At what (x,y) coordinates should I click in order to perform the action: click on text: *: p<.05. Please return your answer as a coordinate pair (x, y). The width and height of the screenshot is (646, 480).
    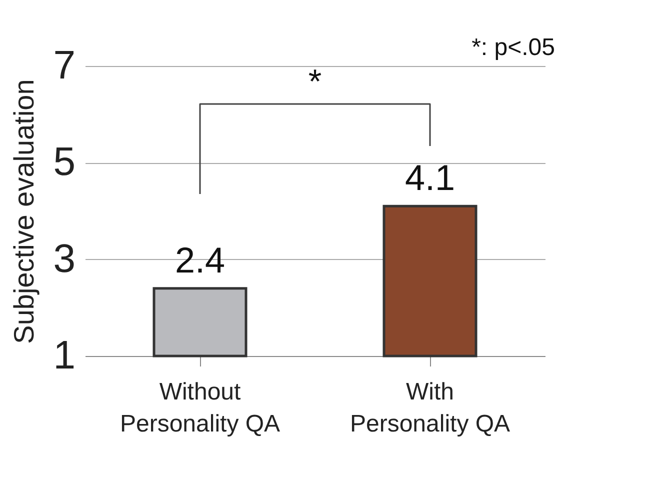
    Looking at the image, I should click on (513, 47).